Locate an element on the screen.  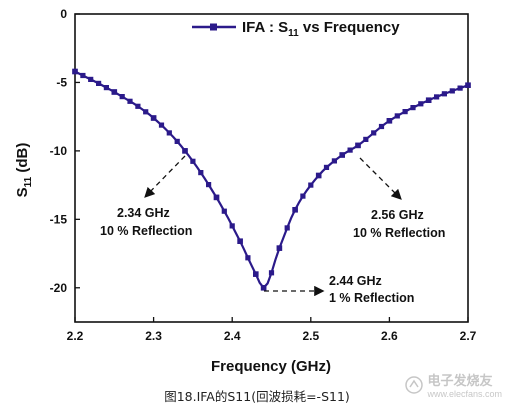
watermark: 电子发烧友 www.elecfans.com is located at coordinates (453, 384).